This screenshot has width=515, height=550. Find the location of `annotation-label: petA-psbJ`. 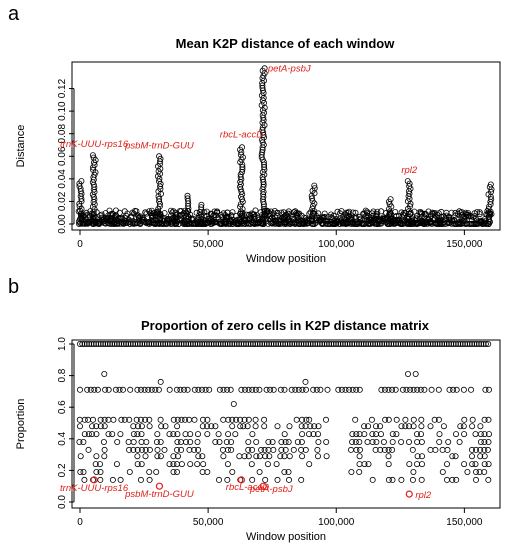

annotation-label: petA-psbJ is located at coordinates (289, 68).